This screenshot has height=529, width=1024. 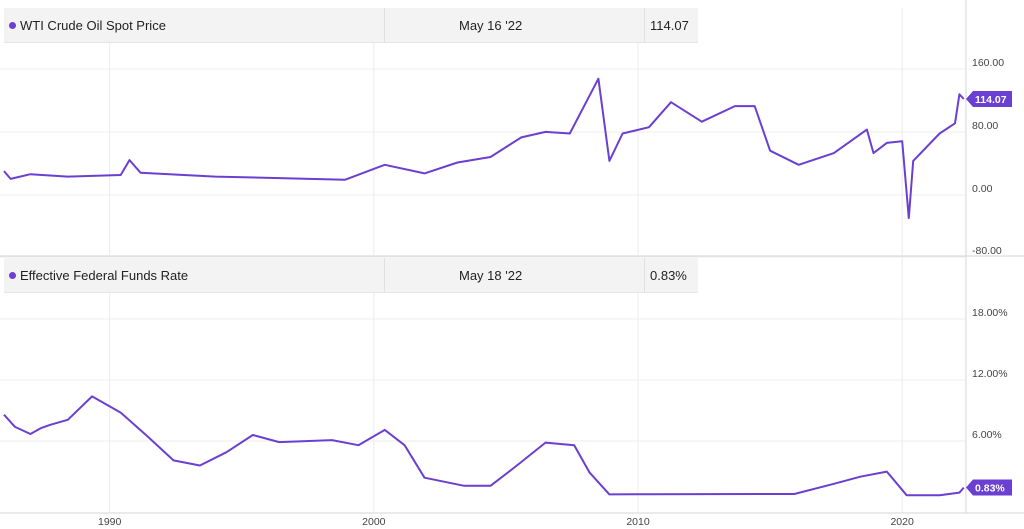 What do you see at coordinates (669, 25) in the screenshot?
I see `legend-value: 114.07` at bounding box center [669, 25].